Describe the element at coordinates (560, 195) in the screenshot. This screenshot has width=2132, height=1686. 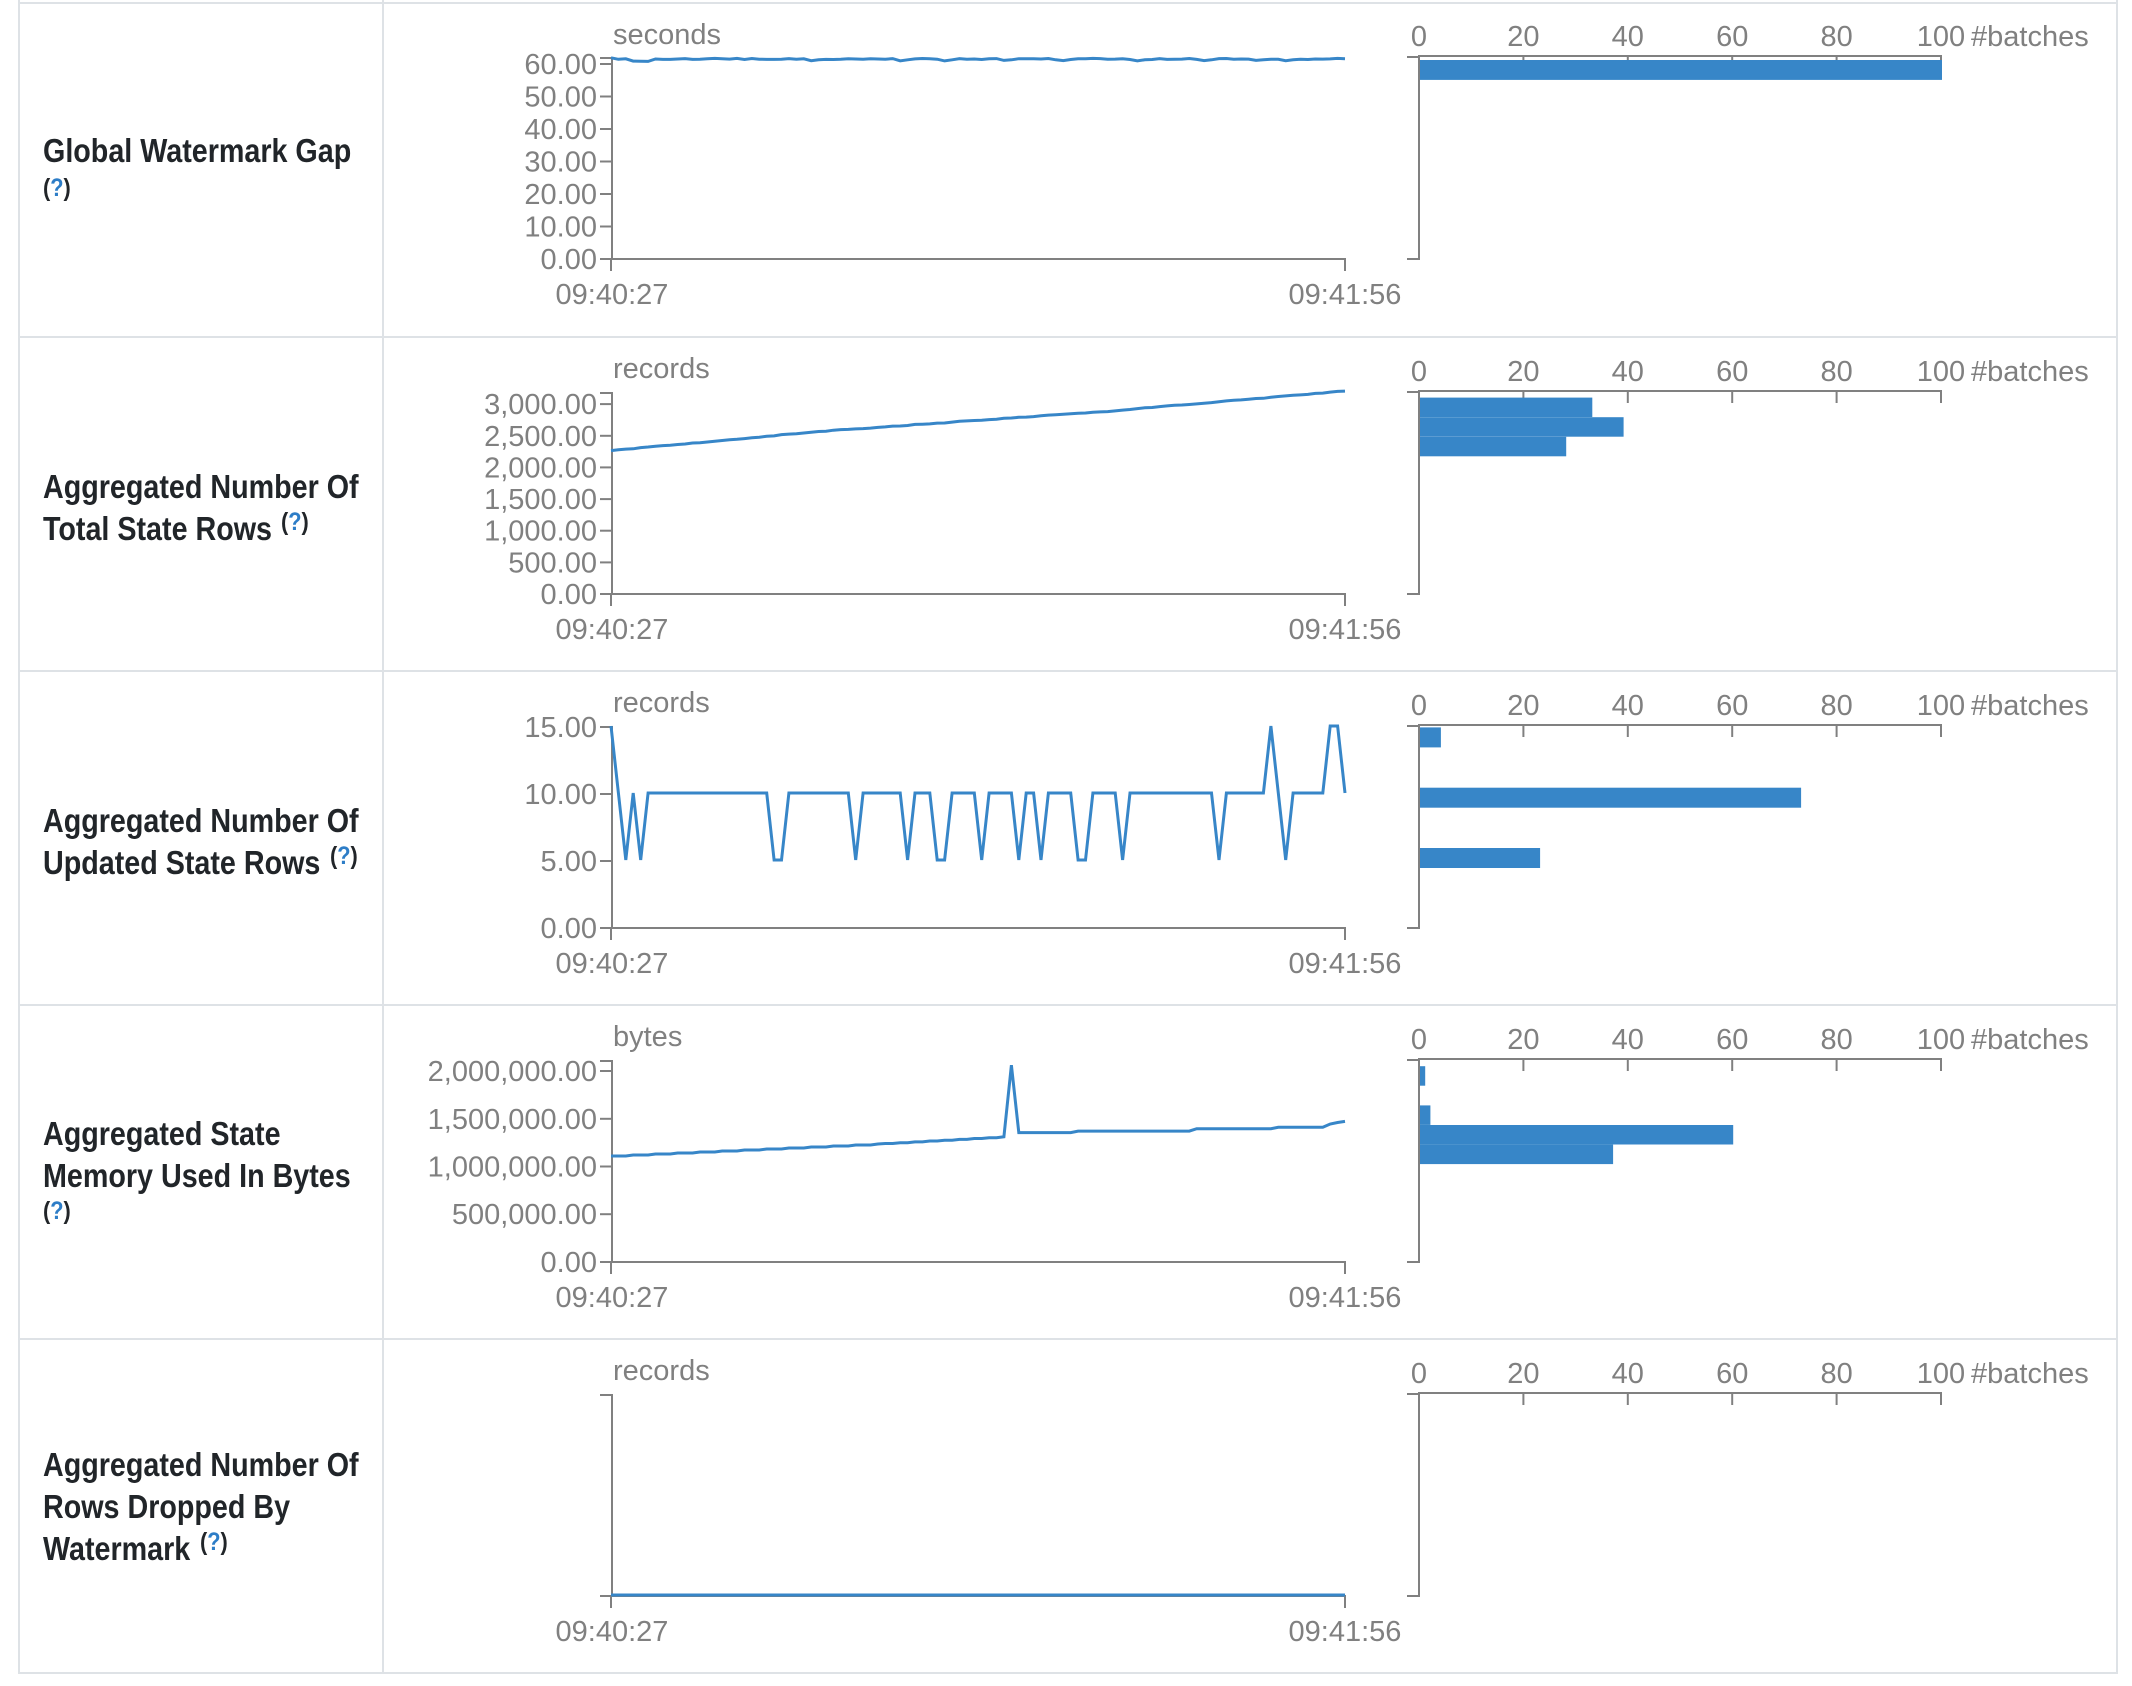
I see `svg-text: 20.00` at that location.